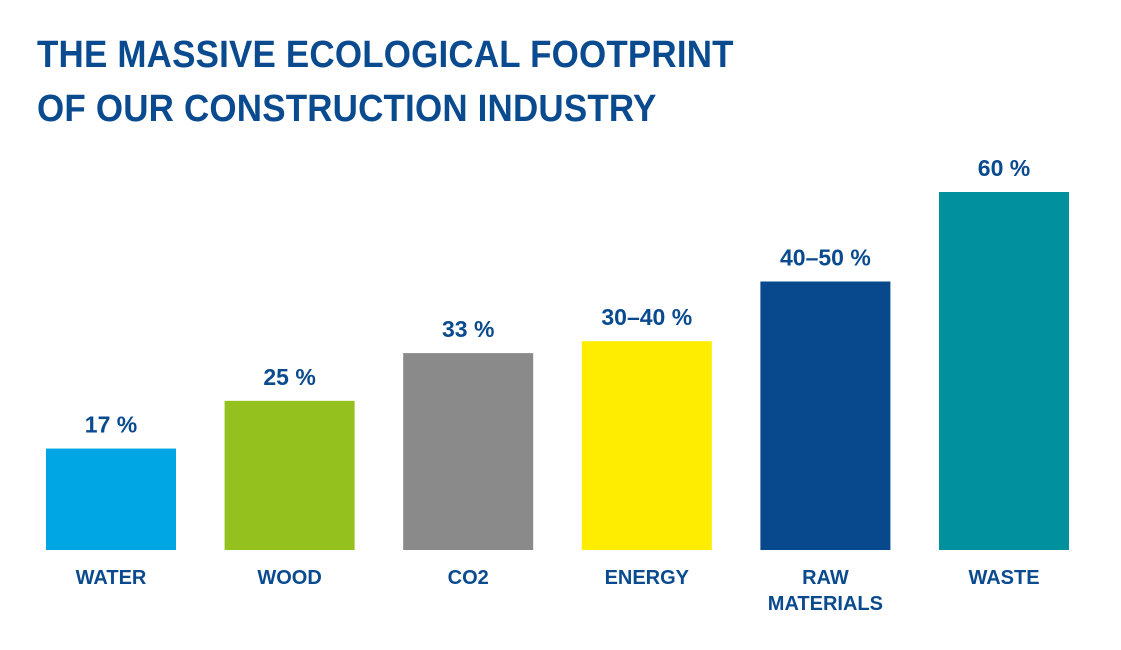 This screenshot has height=650, width=1121. What do you see at coordinates (347, 109) in the screenshot?
I see `chart-title-line-2: OF OUR CONSTRUCTION INDUSTRY` at bounding box center [347, 109].